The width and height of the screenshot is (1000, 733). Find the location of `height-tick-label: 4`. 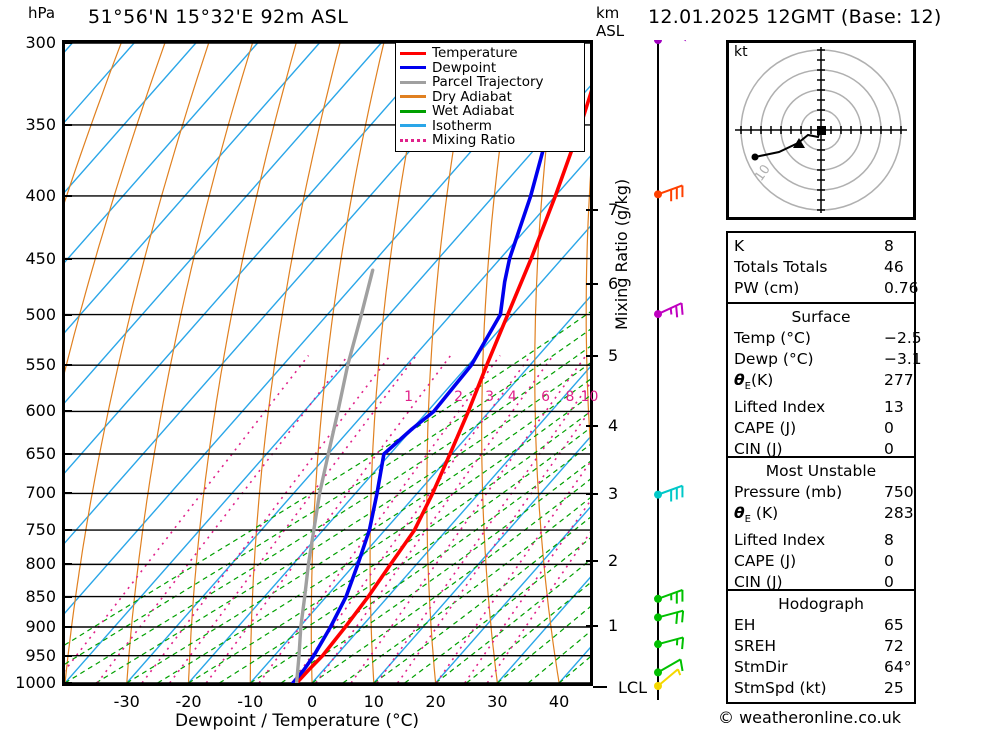

height-tick-label: 4 is located at coordinates (613, 425).